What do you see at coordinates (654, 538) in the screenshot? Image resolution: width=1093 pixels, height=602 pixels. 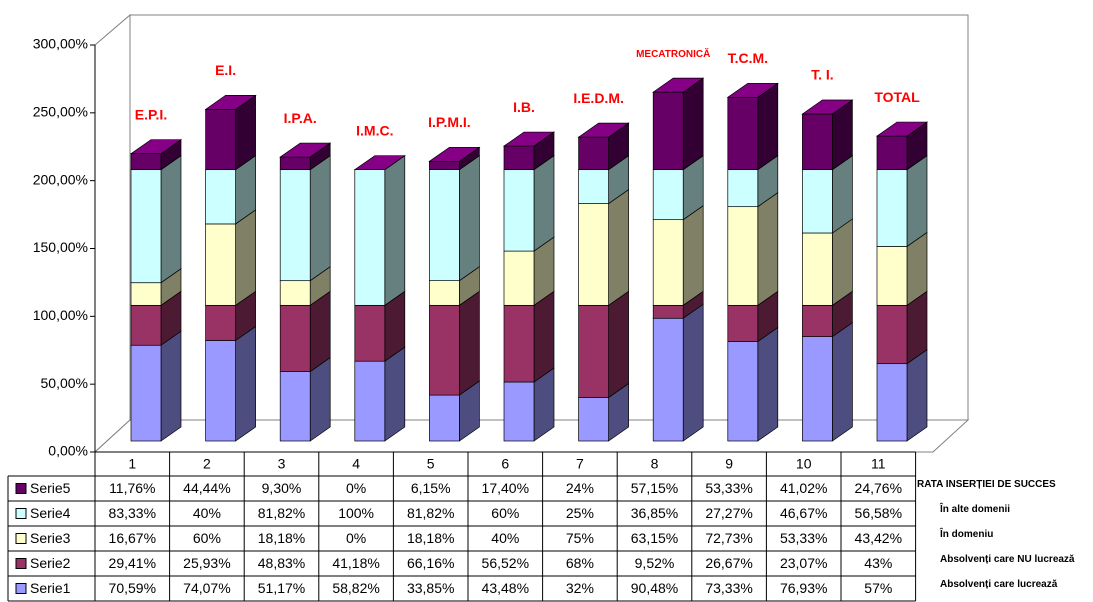 I see `data-label: 63,15%` at bounding box center [654, 538].